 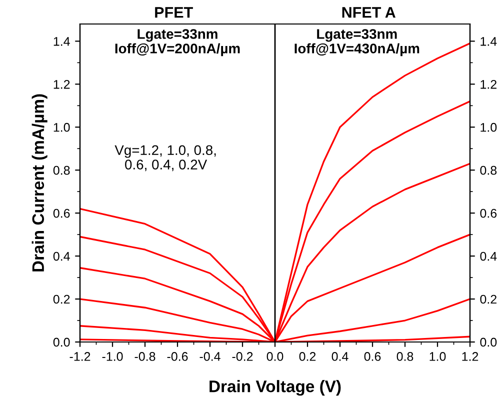 What do you see at coordinates (61, 299) in the screenshot?
I see `y-tick-label: 0.2` at bounding box center [61, 299].